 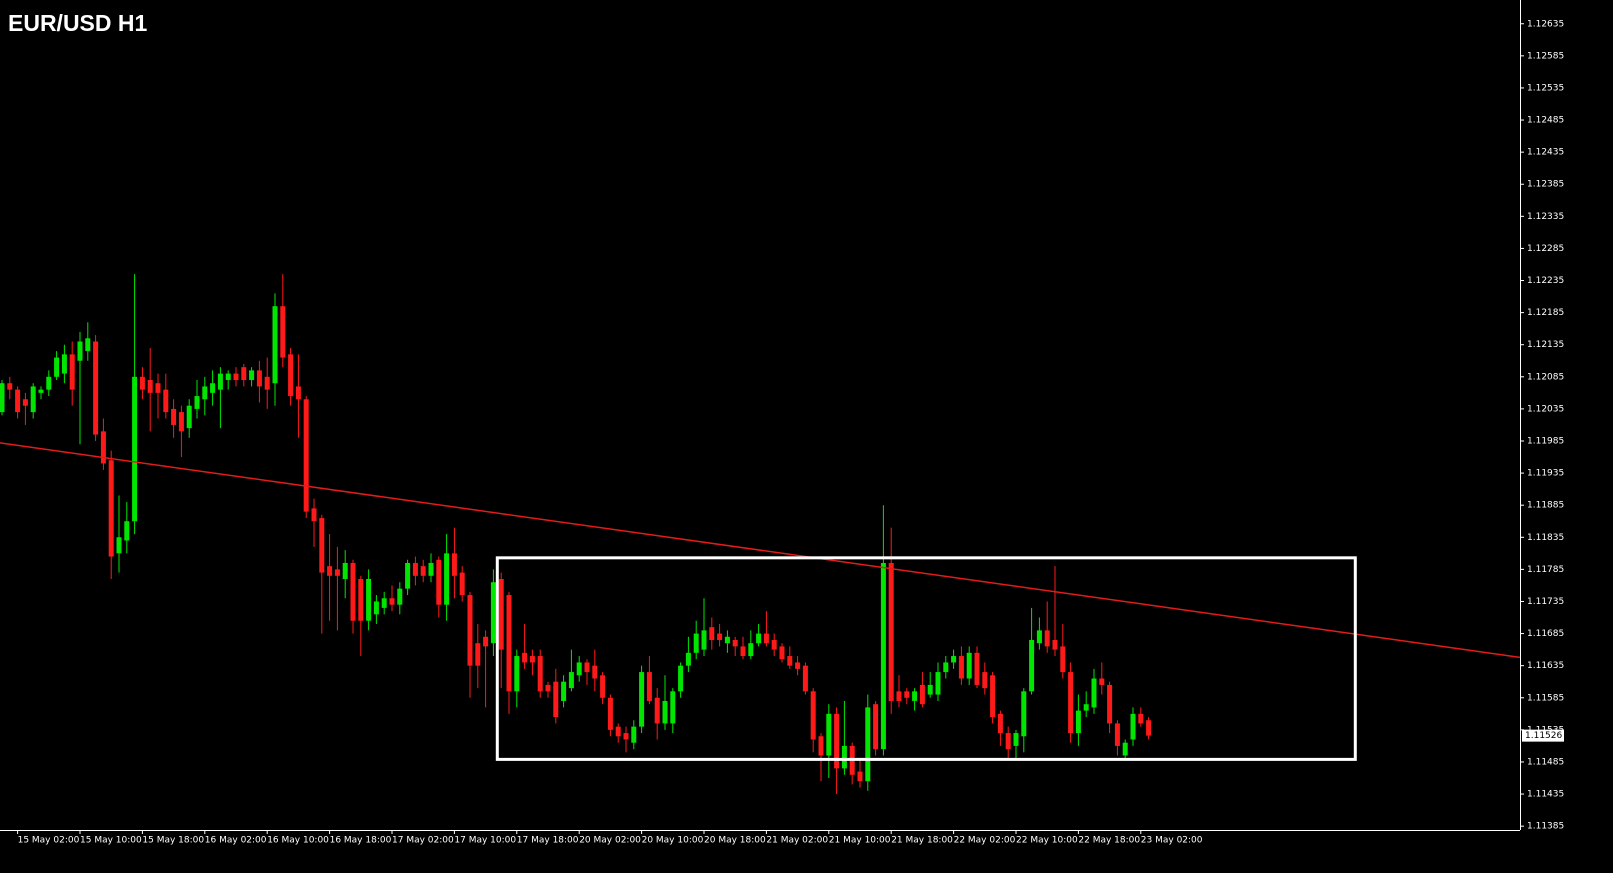 What do you see at coordinates (1545, 313) in the screenshot?
I see `y-tick-label: 1.12185` at bounding box center [1545, 313].